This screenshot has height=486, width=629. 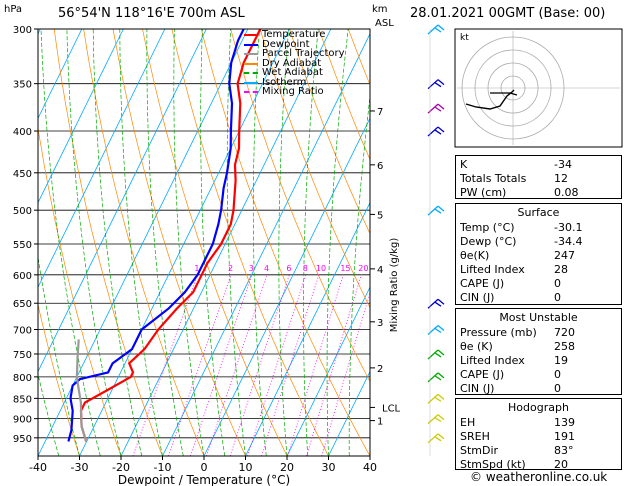 What do you see at coordinates (477, 297) in the screenshot?
I see `row-key: CIN (J)` at bounding box center [477, 297].